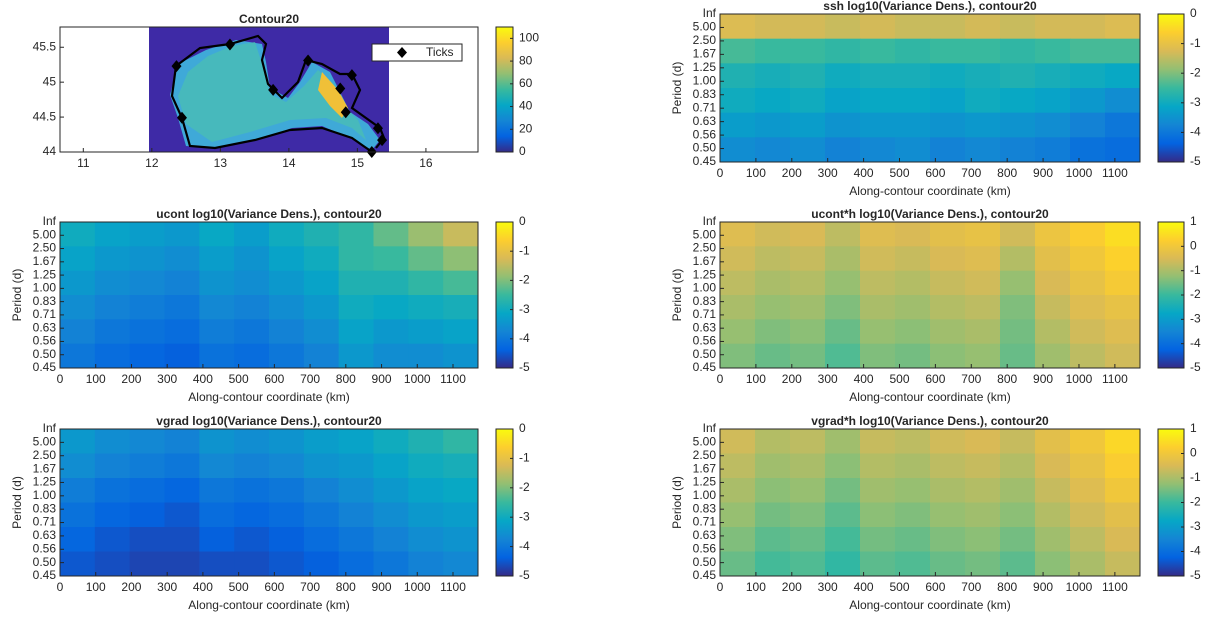 Image resolution: width=1215 pixels, height=624 pixels. I want to click on y-tick-label: 44, so click(50, 151).